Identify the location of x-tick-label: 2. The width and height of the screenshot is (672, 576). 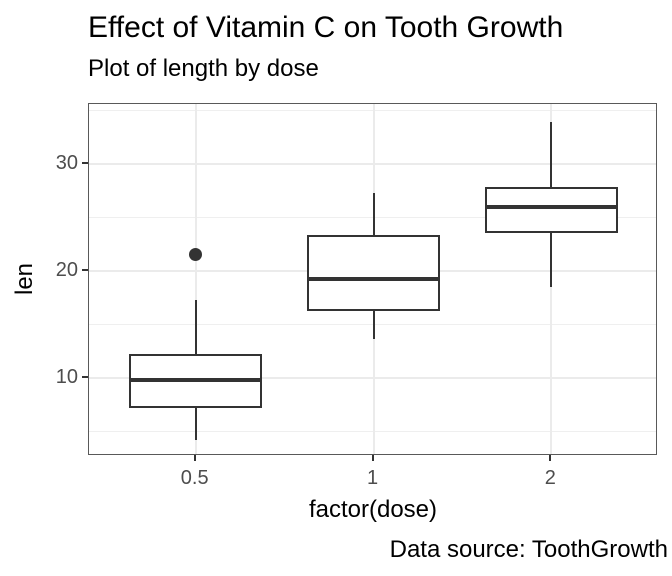
(550, 478).